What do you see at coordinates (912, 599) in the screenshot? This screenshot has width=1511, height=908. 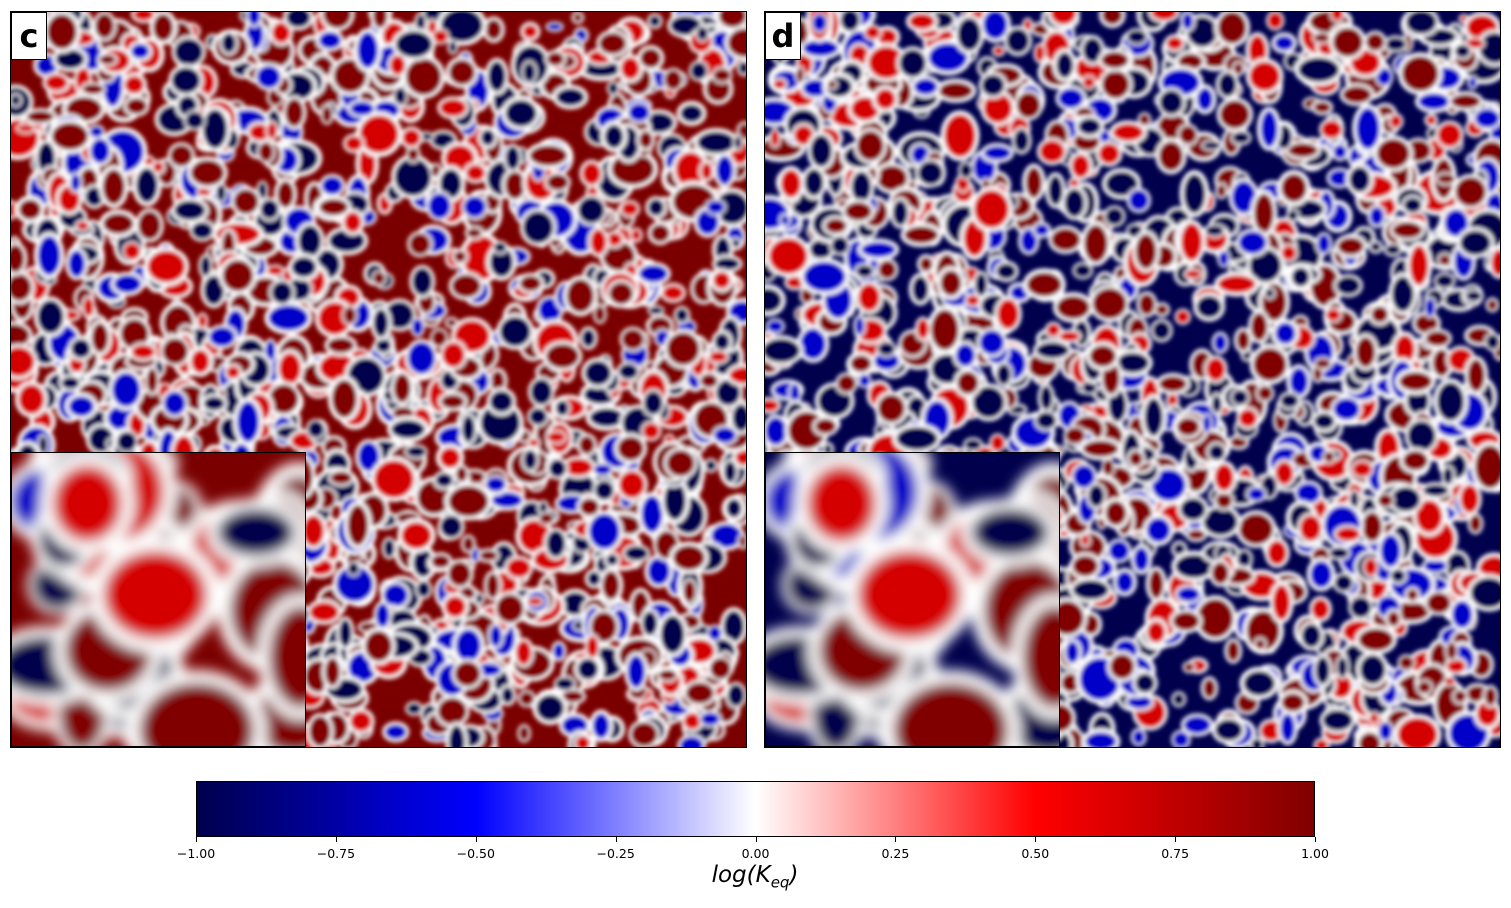 I see `zoom-inset-d` at bounding box center [912, 599].